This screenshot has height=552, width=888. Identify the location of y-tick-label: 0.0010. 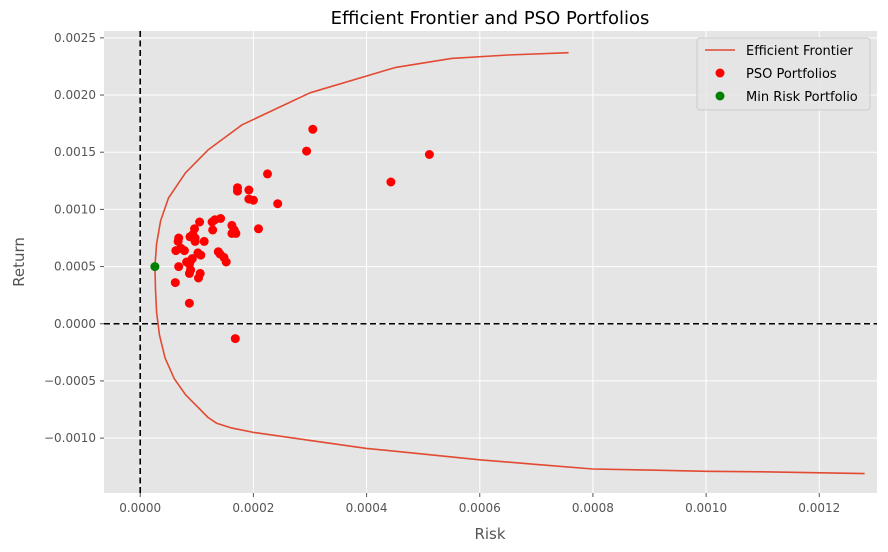
(75, 209).